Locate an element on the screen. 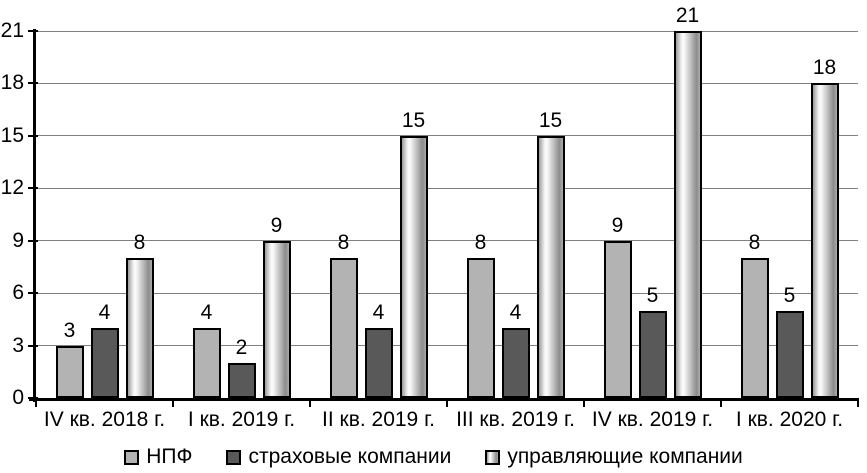 This screenshot has width=867, height=473. y-axis-label: 9 is located at coordinates (18, 240).